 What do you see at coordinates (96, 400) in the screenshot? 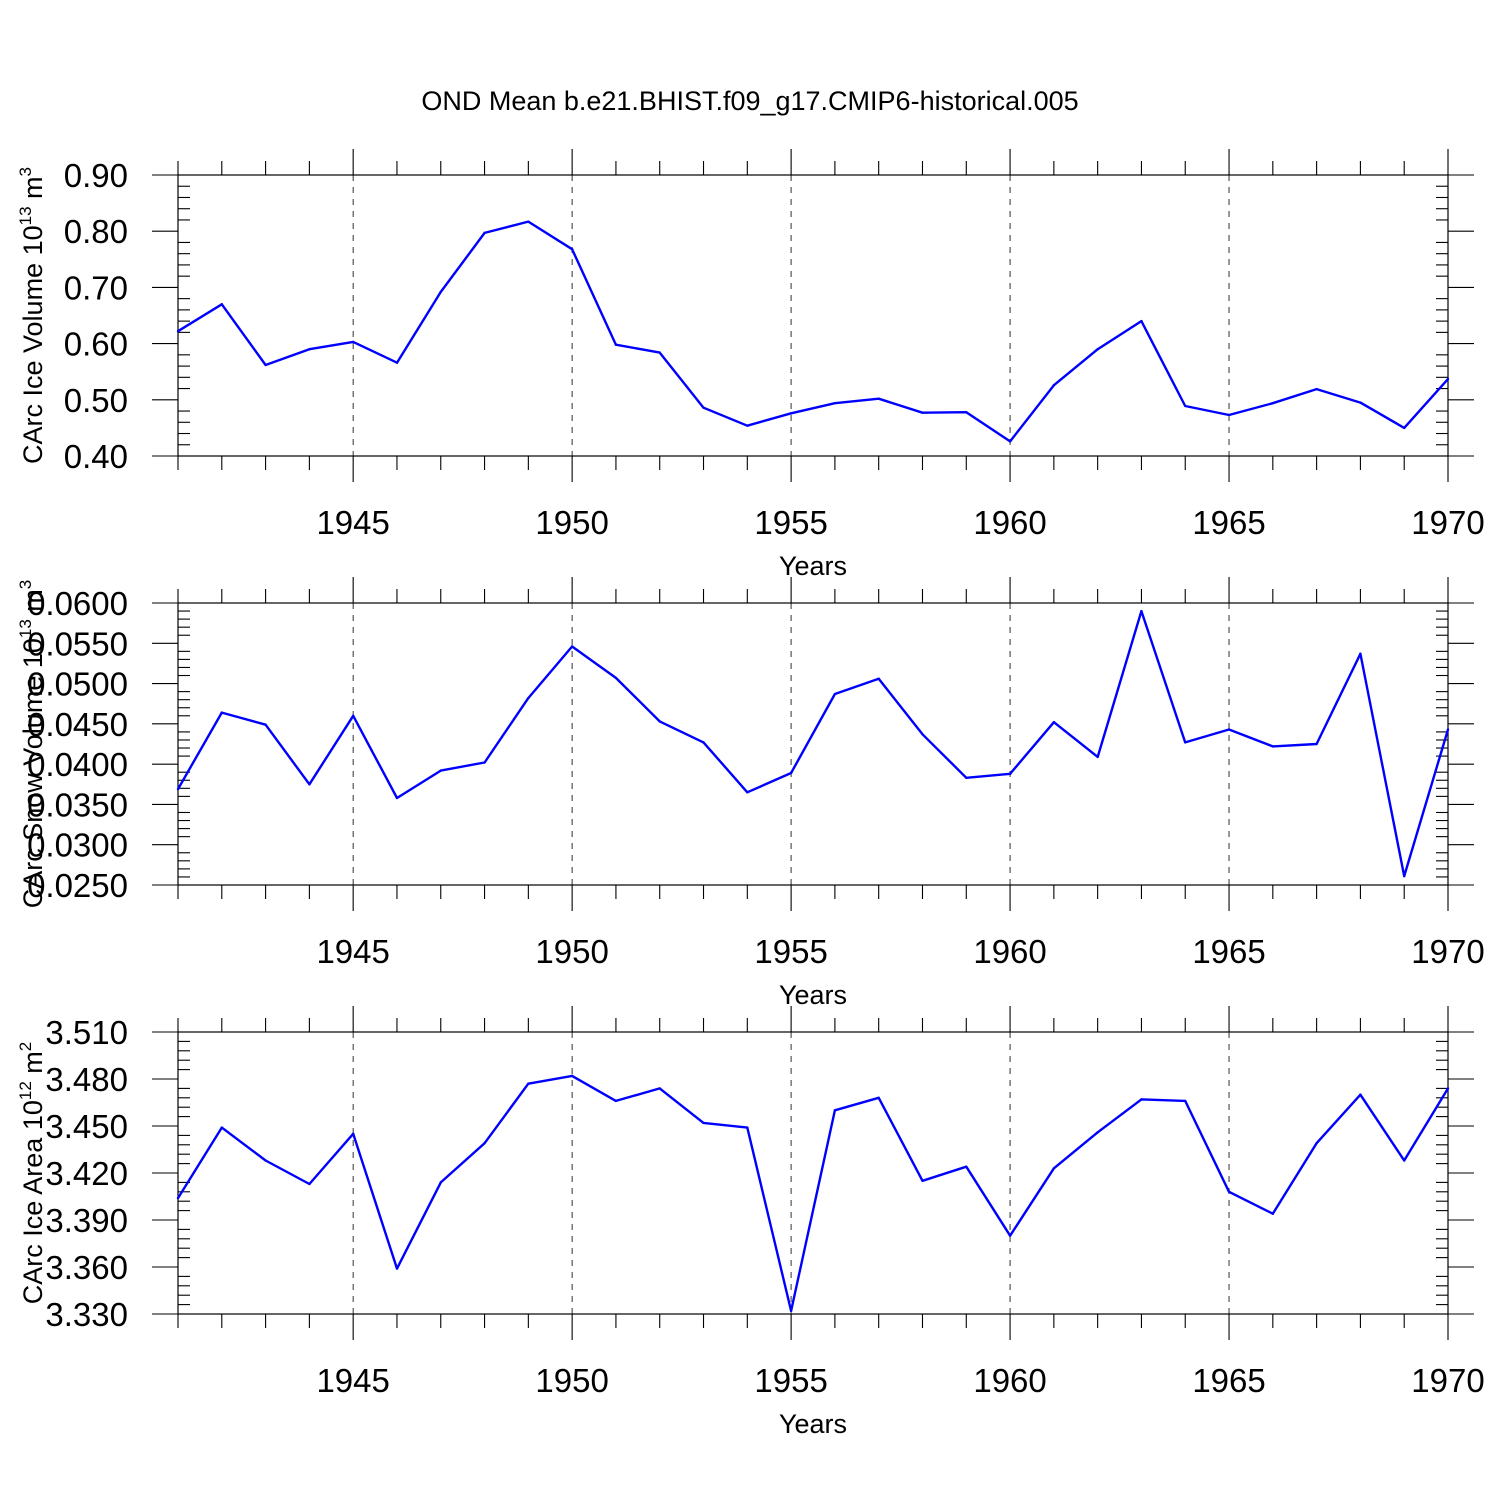
I see `y-tick-label: 0.50` at bounding box center [96, 400].